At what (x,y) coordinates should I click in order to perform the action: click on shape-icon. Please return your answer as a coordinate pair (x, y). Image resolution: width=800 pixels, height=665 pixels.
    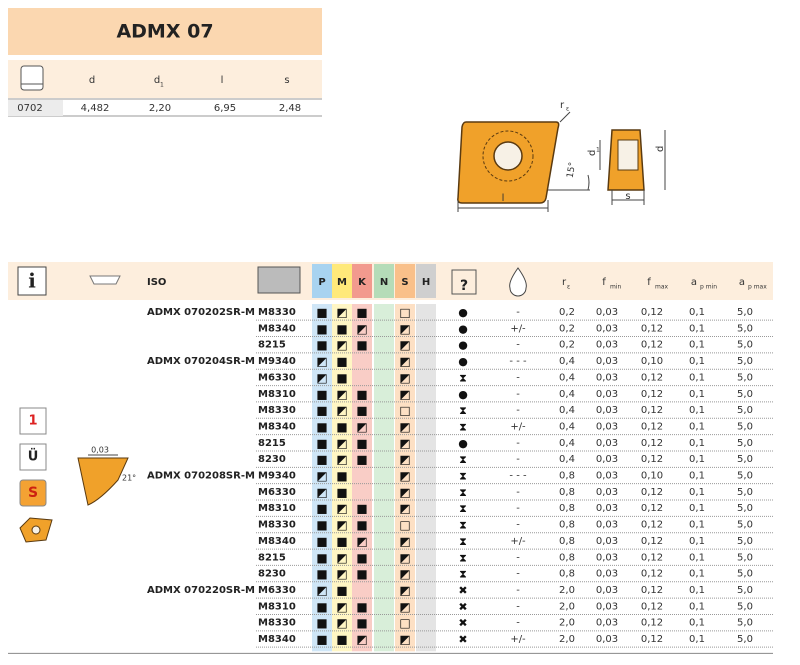
    Looking at the image, I should click on (464, 282).